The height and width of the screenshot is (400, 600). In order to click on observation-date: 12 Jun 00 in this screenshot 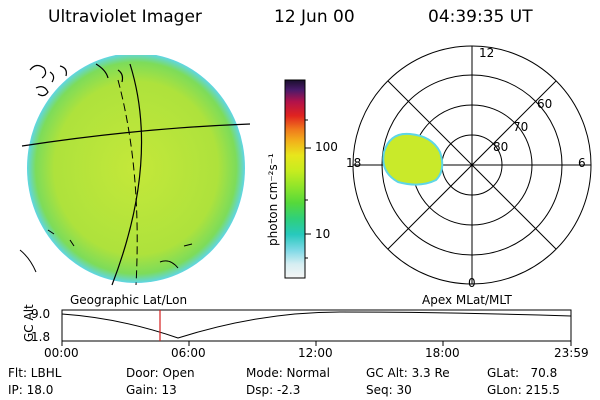, I will do `click(314, 17)`.